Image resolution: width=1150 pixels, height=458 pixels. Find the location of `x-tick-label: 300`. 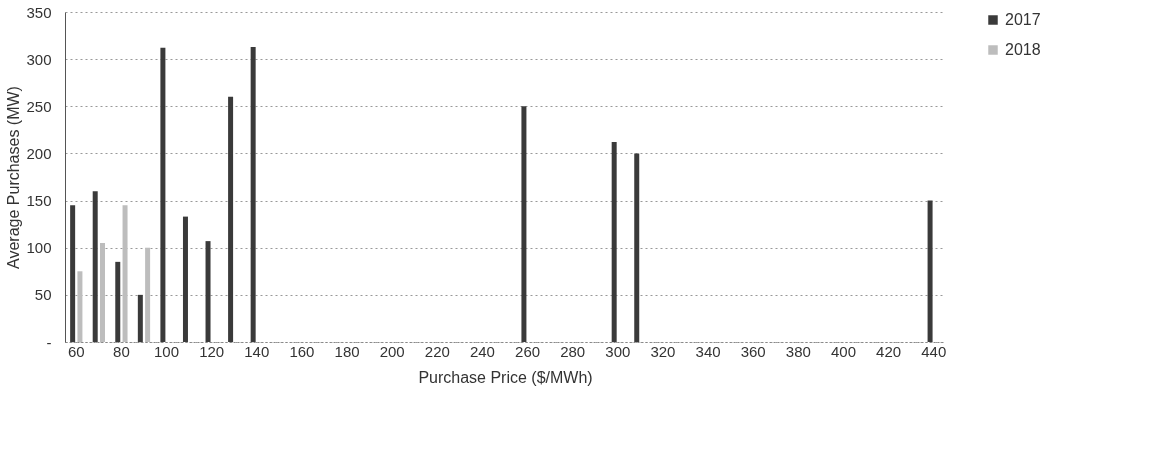

x-tick-label: 300 is located at coordinates (618, 351).